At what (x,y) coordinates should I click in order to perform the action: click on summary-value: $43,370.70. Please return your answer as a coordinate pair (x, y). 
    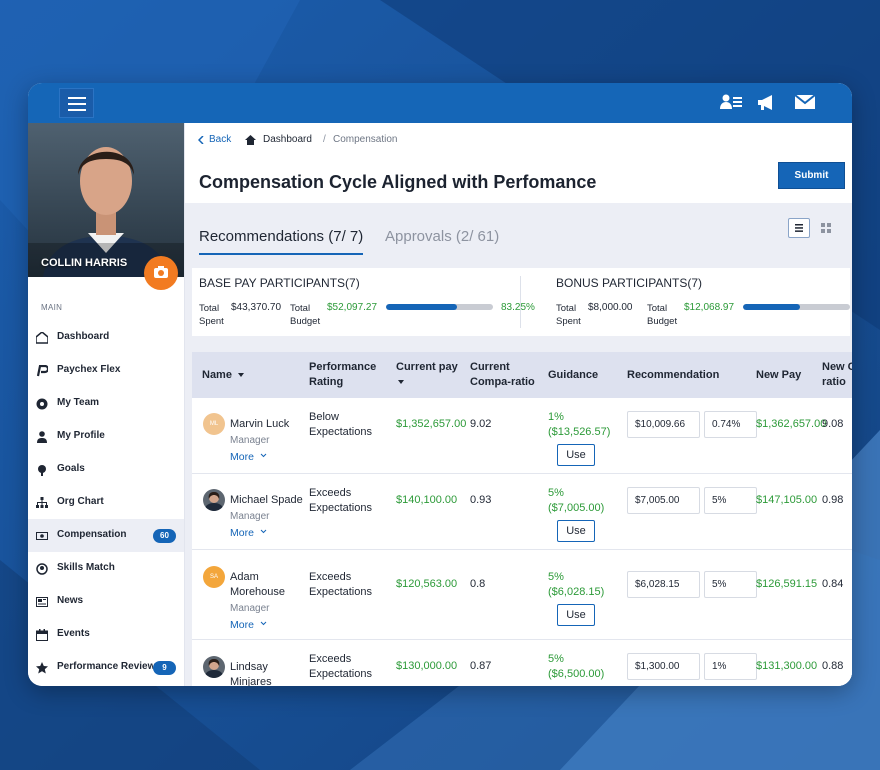
    Looking at the image, I should click on (256, 307).